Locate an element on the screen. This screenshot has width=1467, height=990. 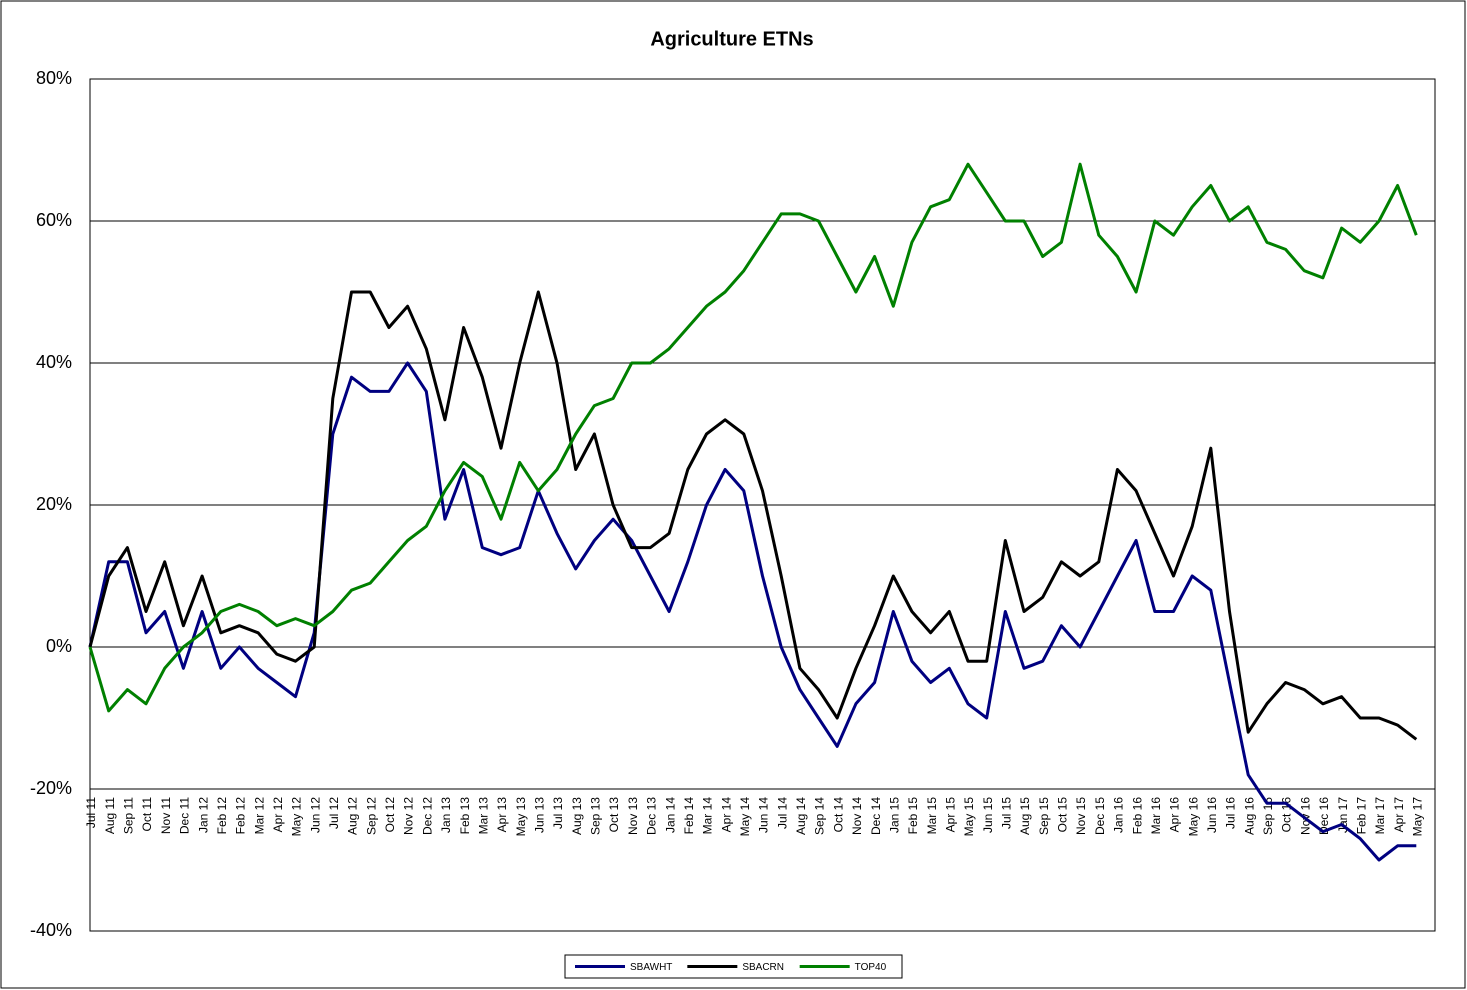
y-tick-label: 40% is located at coordinates (54, 362).